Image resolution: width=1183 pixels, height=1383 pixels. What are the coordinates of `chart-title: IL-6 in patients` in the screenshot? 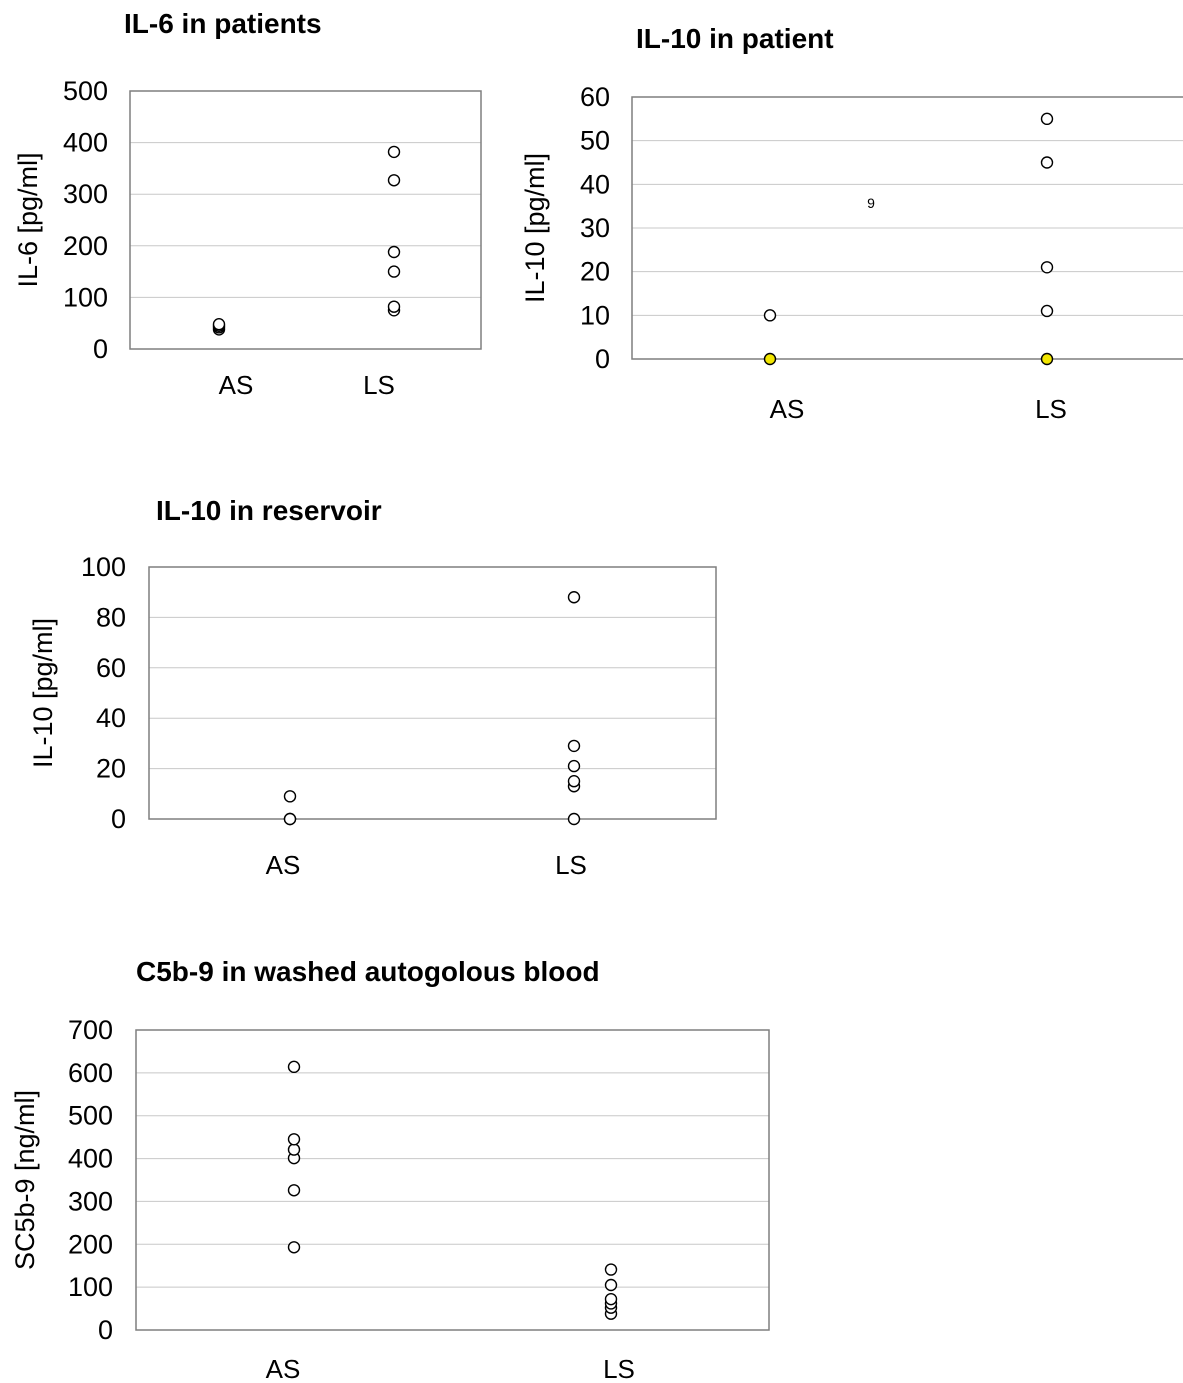 It's located at (223, 23).